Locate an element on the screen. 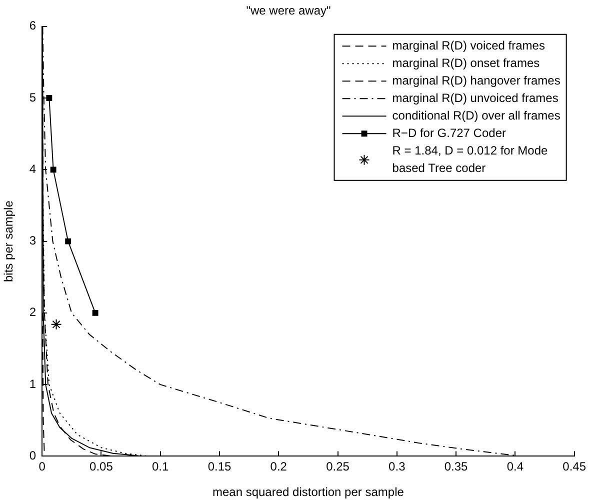 The width and height of the screenshot is (595, 502). y-tick-label: 1 is located at coordinates (32, 383).